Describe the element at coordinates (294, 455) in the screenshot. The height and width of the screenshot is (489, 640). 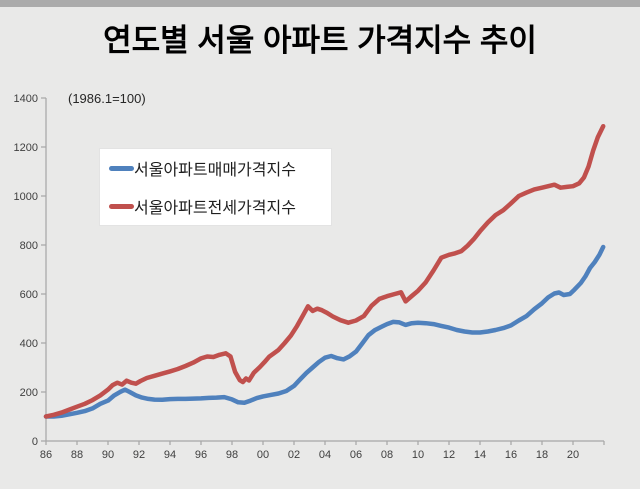
I see `x-tick-label: 02` at that location.